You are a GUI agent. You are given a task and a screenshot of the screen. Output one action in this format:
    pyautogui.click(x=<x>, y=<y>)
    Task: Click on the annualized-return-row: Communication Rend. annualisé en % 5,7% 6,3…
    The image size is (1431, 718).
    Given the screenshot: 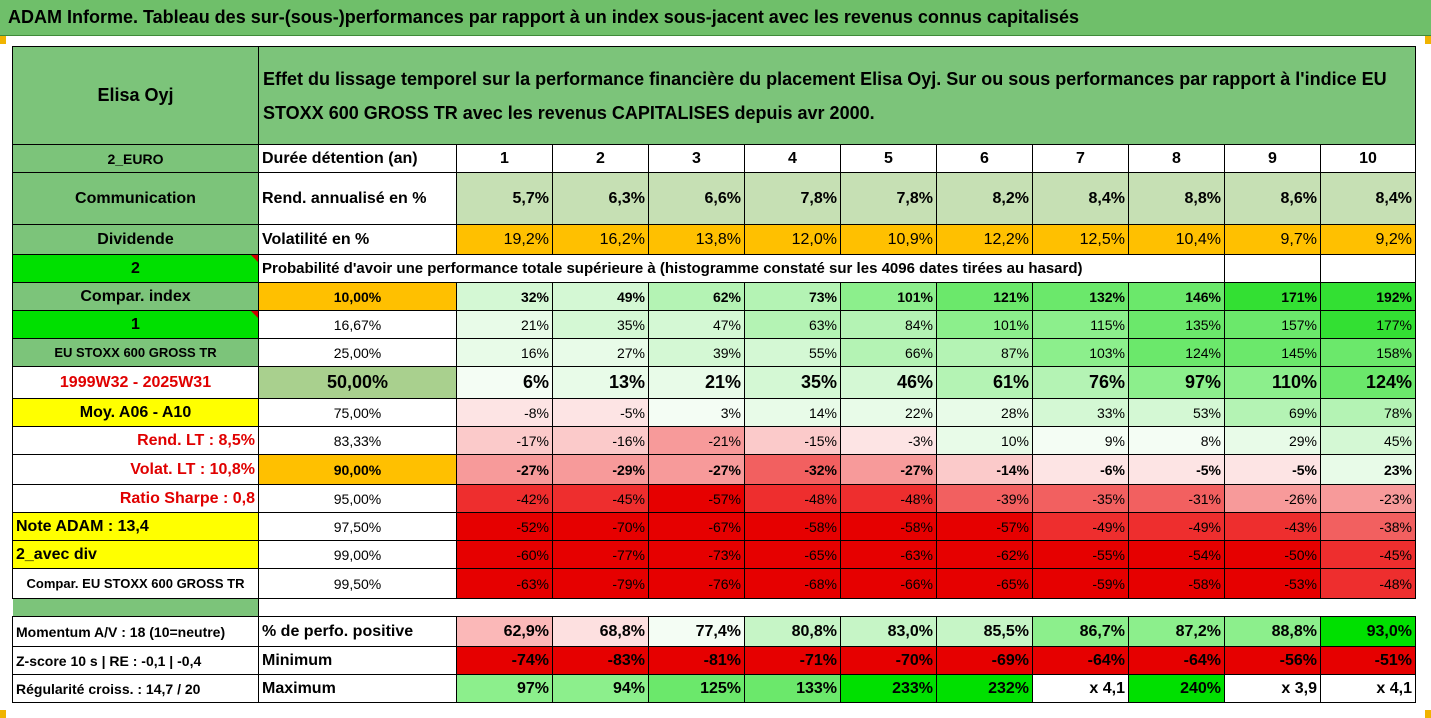 What is the action you would take?
    pyautogui.click(x=714, y=198)
    